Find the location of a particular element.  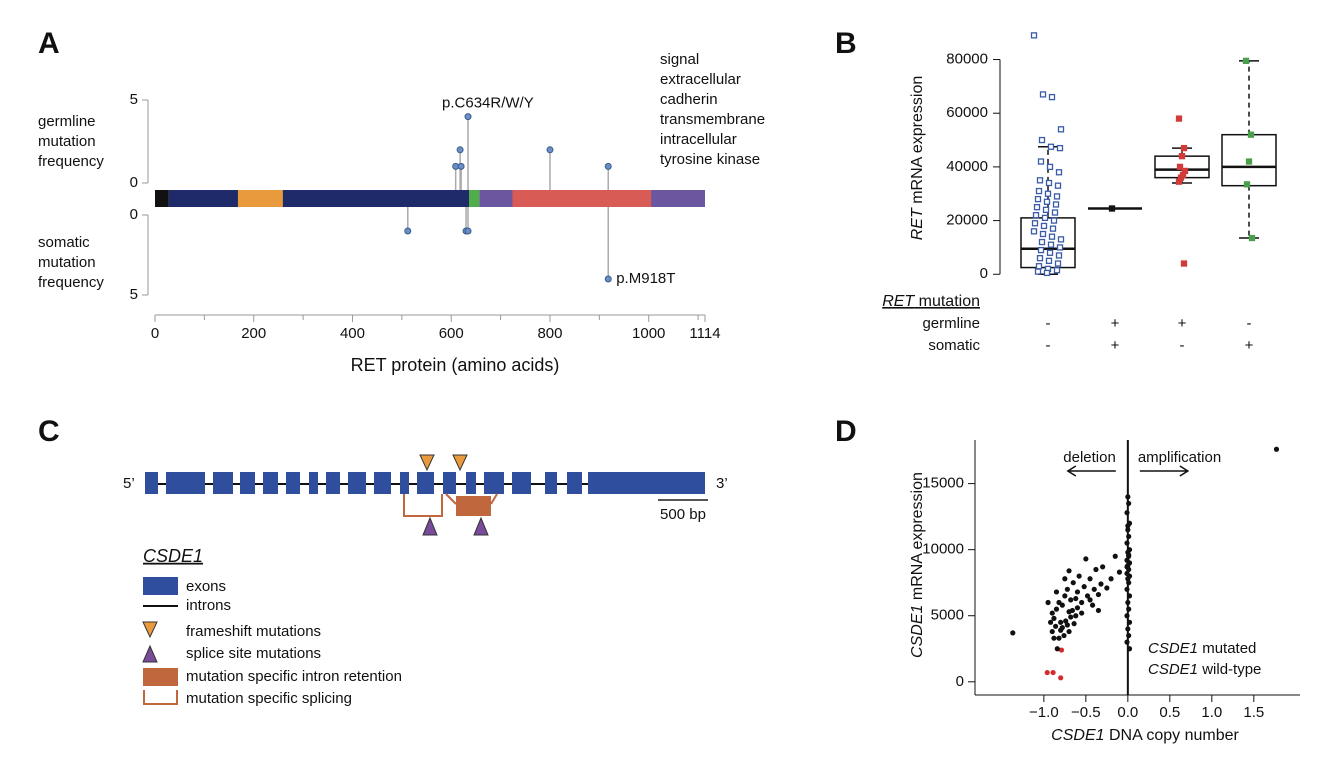

x-tick-label: 400 is located at coordinates (352, 333).